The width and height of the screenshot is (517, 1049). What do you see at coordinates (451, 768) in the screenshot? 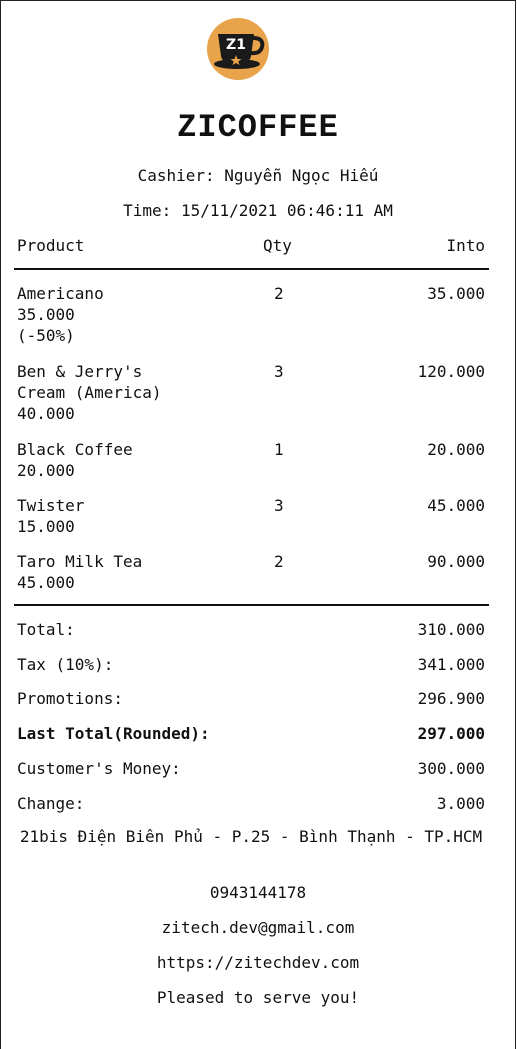
I see `summary-value: 300.000` at bounding box center [451, 768].